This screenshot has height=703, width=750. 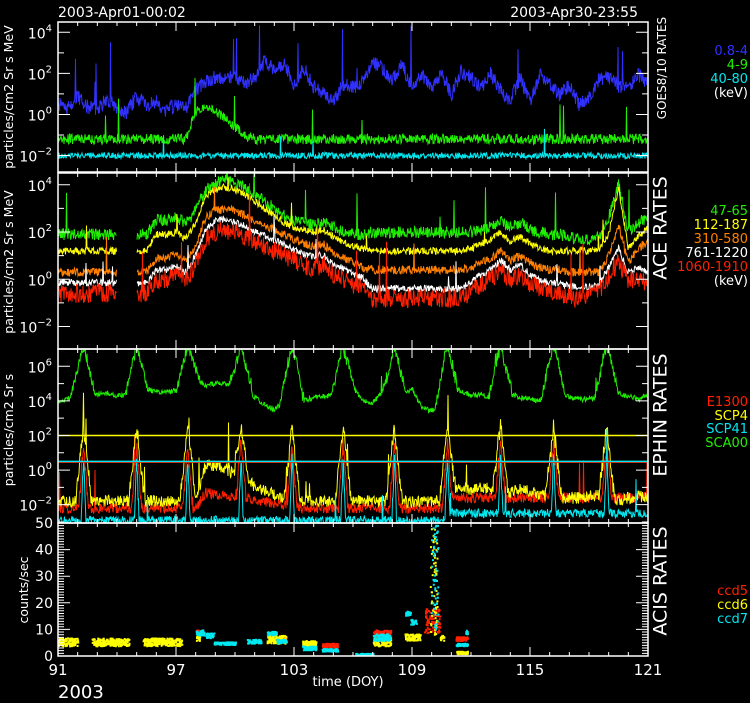 What do you see at coordinates (175, 670) in the screenshot?
I see `x-tick-label: 97` at bounding box center [175, 670].